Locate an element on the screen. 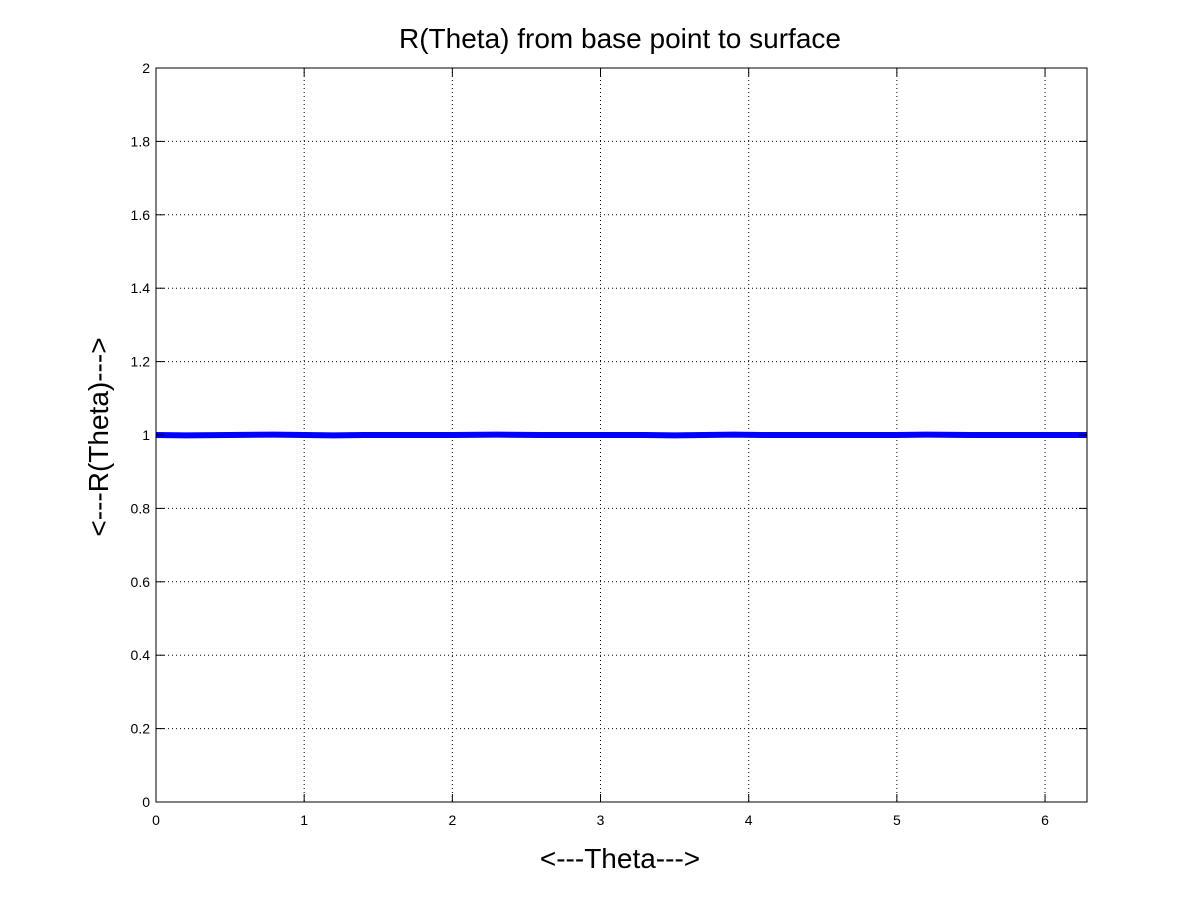  series-line is located at coordinates (621, 435).